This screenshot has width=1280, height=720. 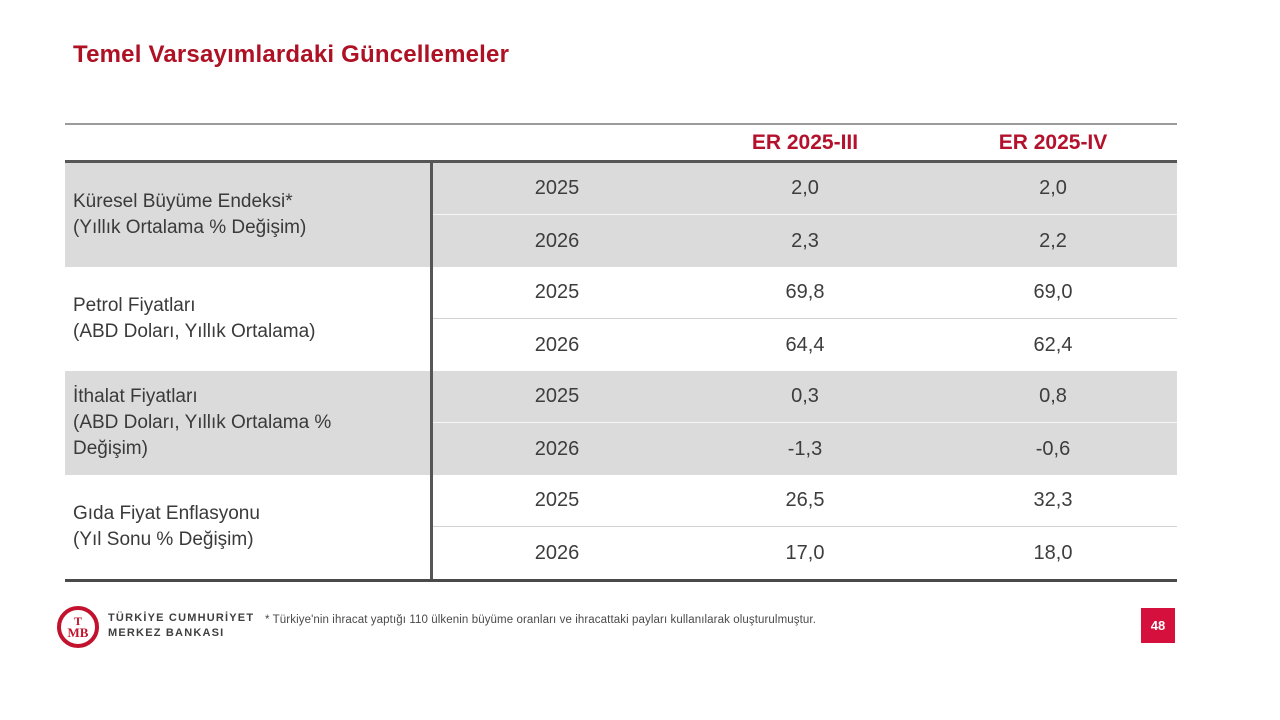 What do you see at coordinates (1053, 500) in the screenshot?
I see `er4-value-cell: 32,3` at bounding box center [1053, 500].